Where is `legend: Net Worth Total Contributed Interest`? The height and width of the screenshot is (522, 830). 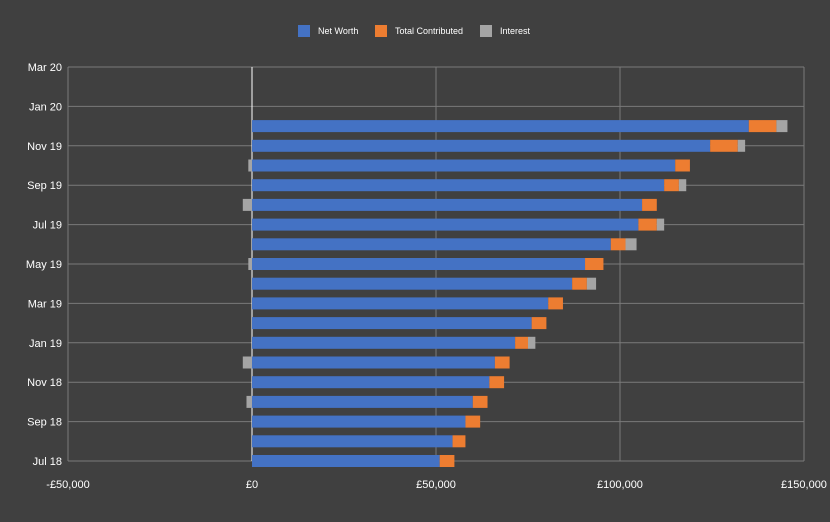
legend: Net Worth Total Contributed Interest is located at coordinates (414, 31).